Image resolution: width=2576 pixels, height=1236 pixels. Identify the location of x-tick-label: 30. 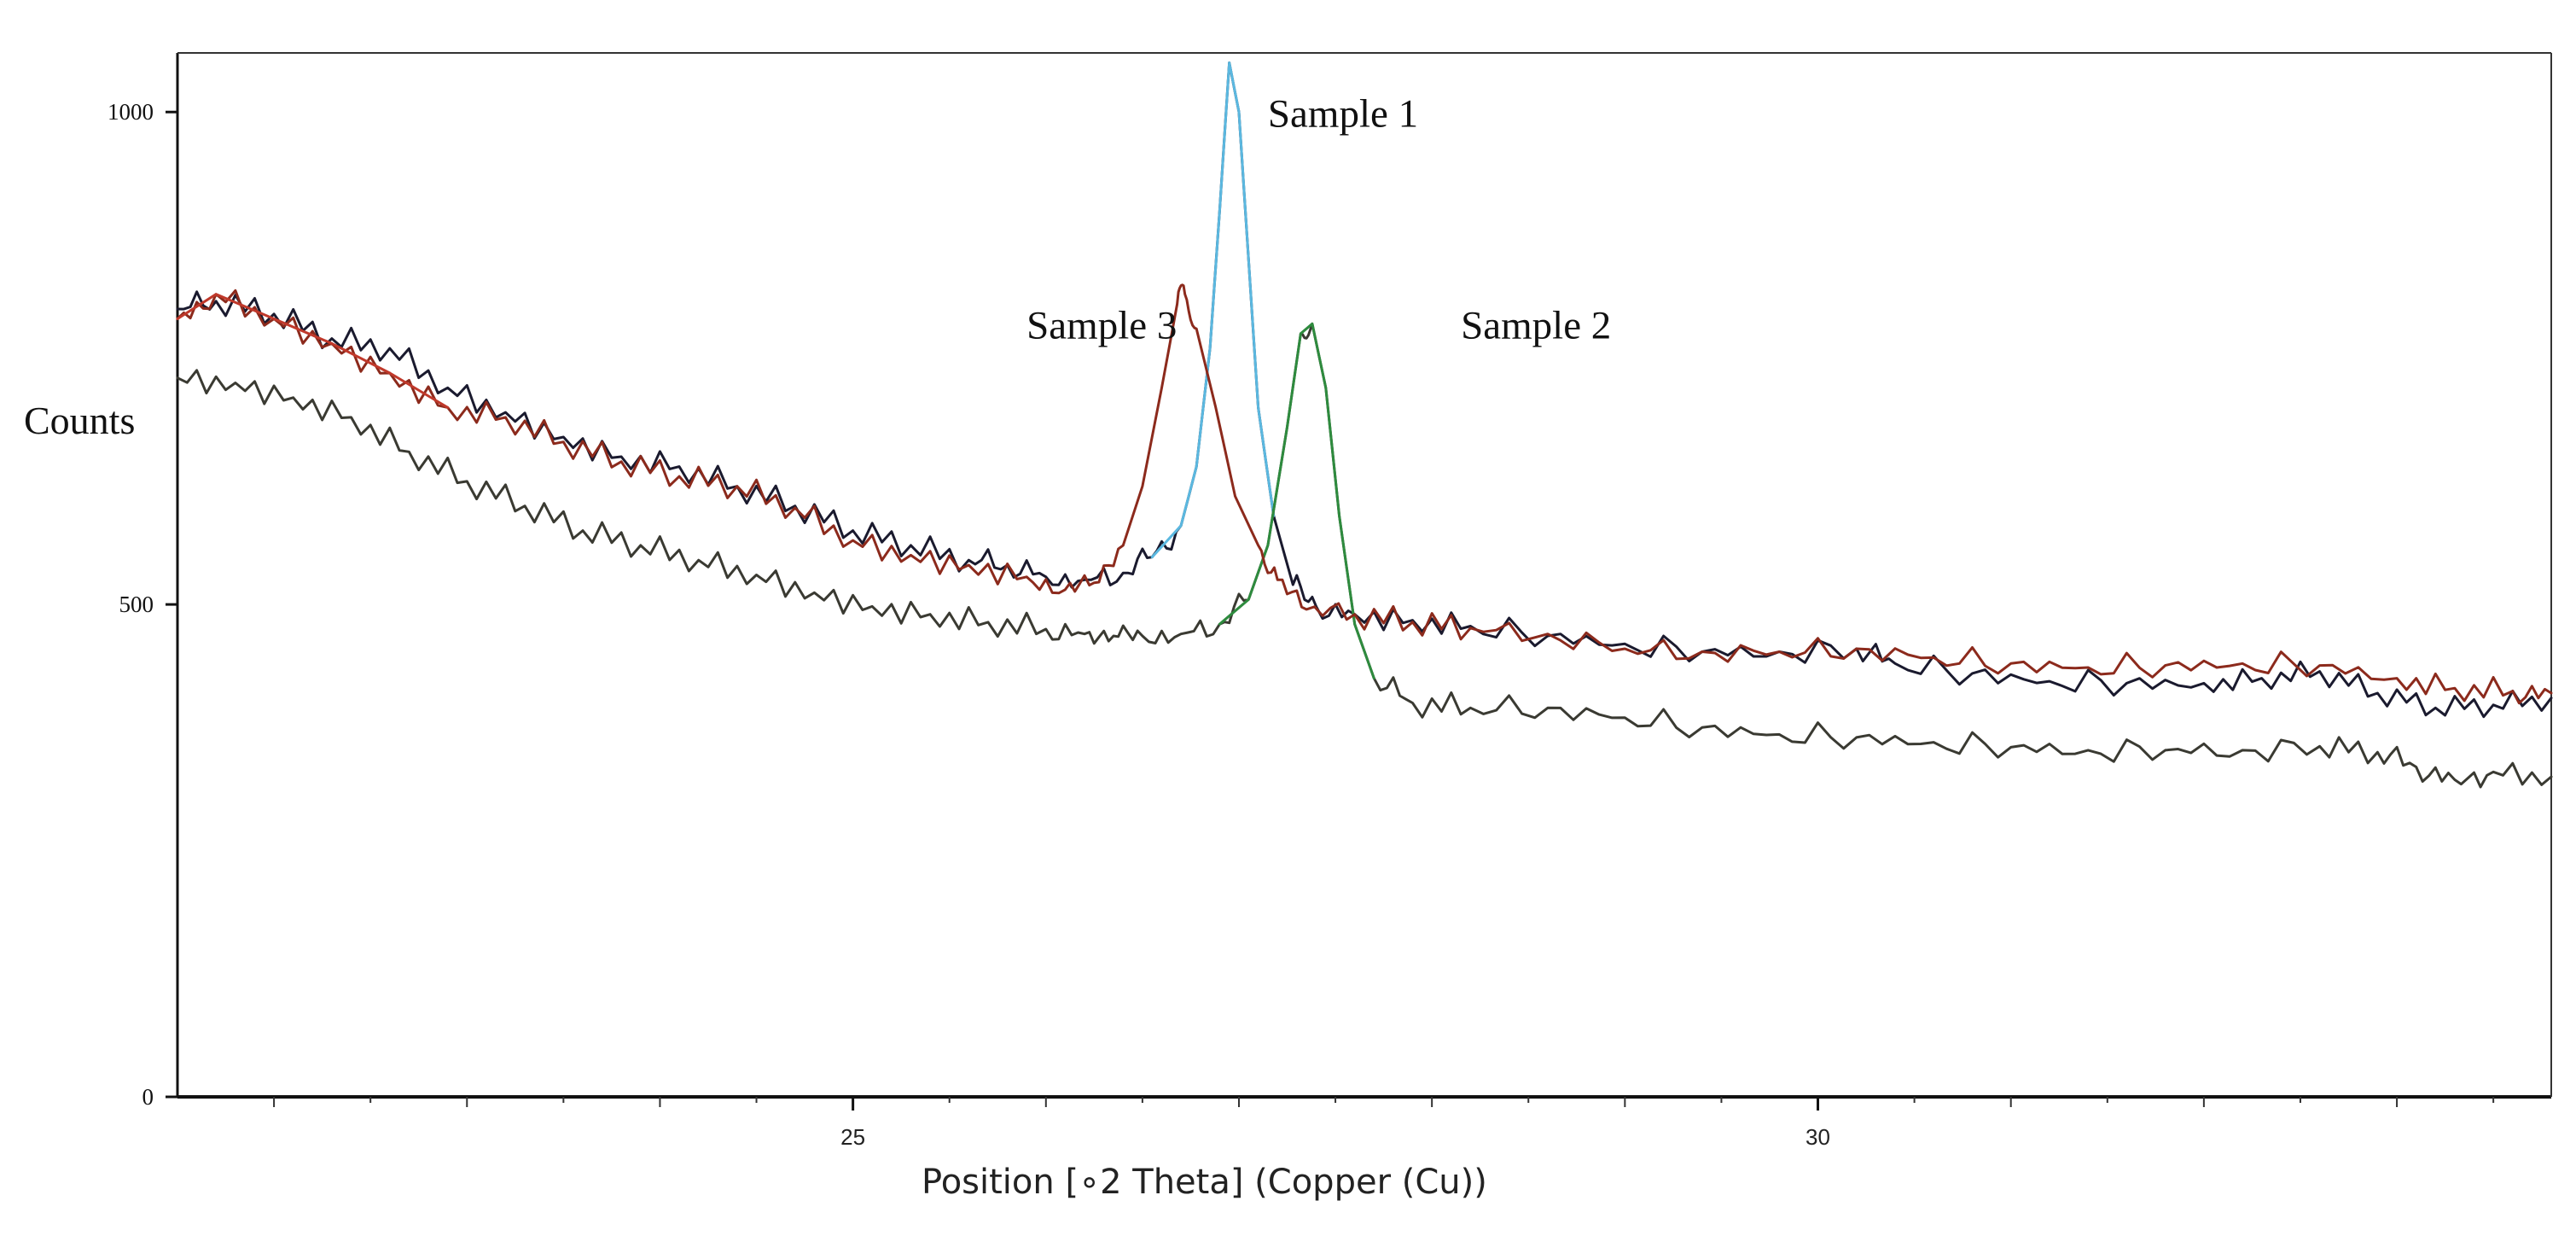
(1818, 1137).